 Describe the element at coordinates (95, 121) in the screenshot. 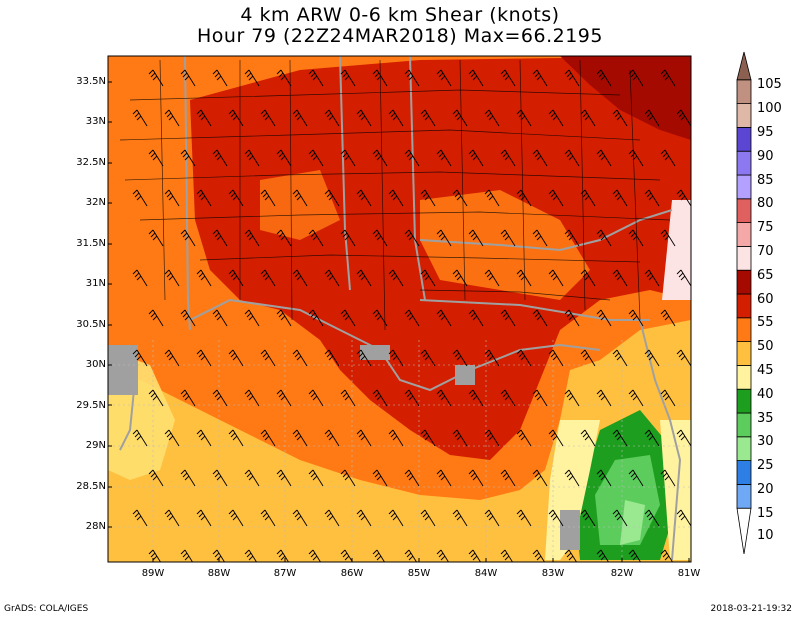

I see `lat-label: 33N` at that location.